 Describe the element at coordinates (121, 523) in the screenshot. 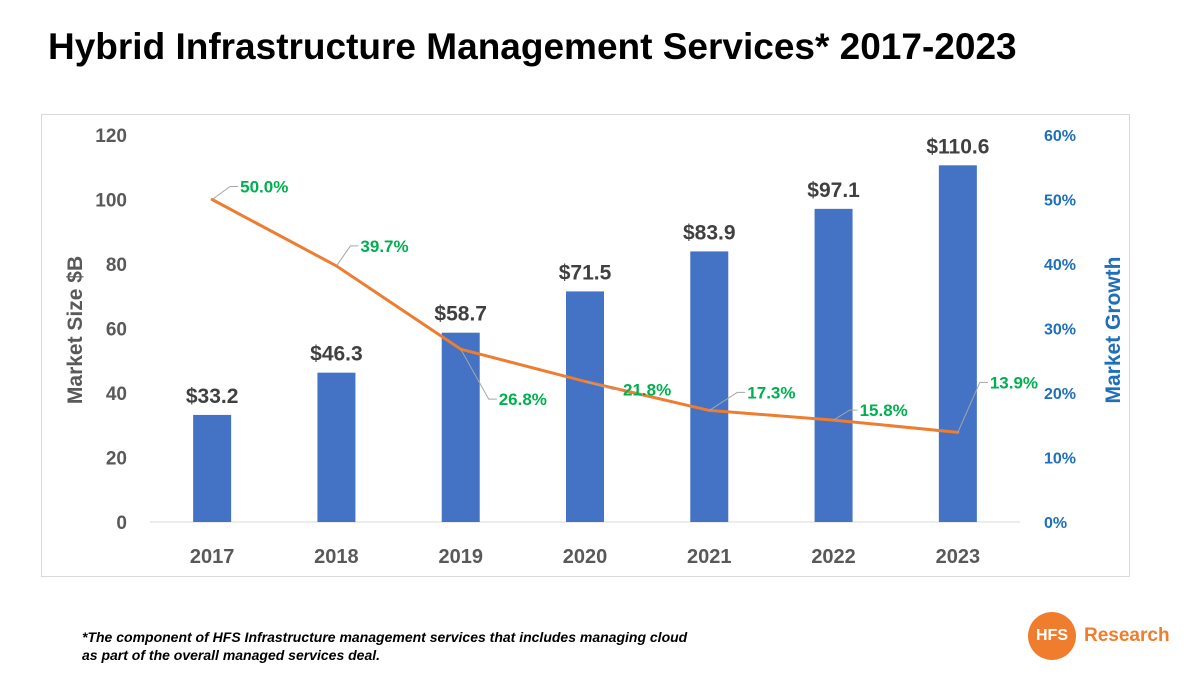

I see `y-tick-label: 0` at that location.